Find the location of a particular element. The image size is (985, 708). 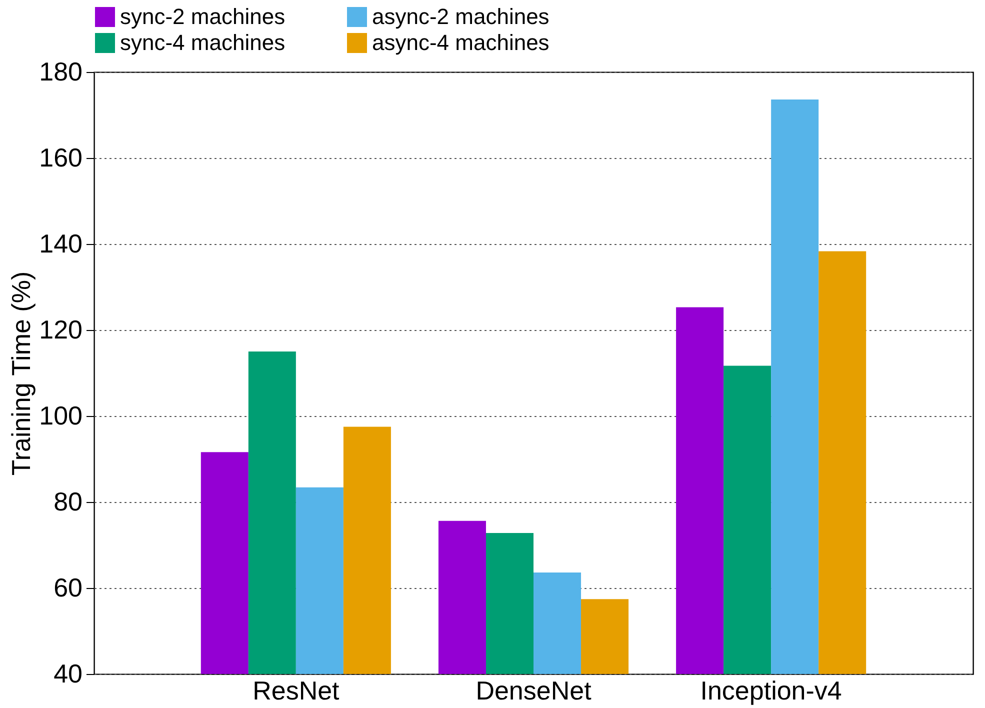

y-tick-label: 160 is located at coordinates (60, 157).